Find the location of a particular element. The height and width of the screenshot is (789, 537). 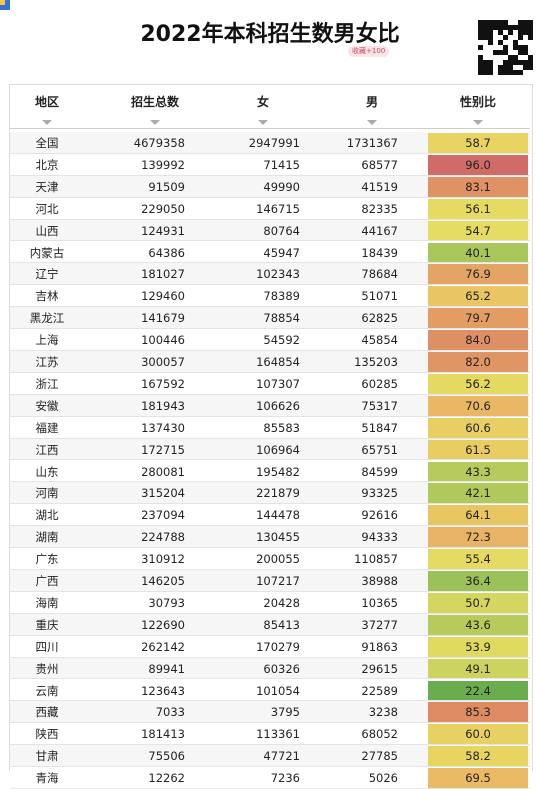

number-cell: 45854 is located at coordinates (379, 340).